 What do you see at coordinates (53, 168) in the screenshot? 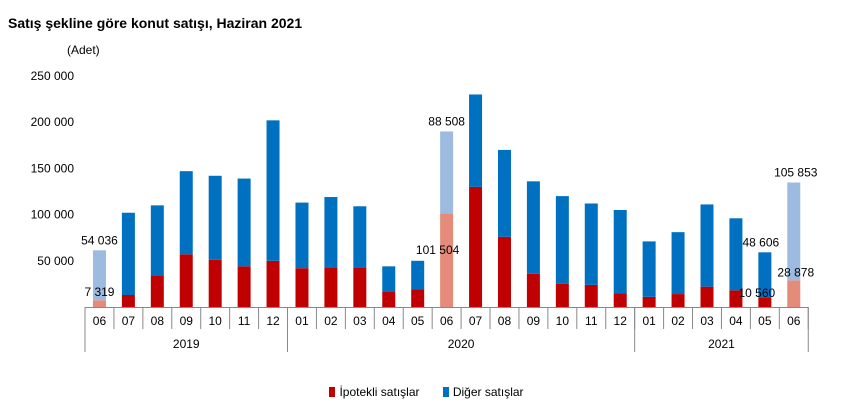
I see `y-tick-label: 150 000` at bounding box center [53, 168].